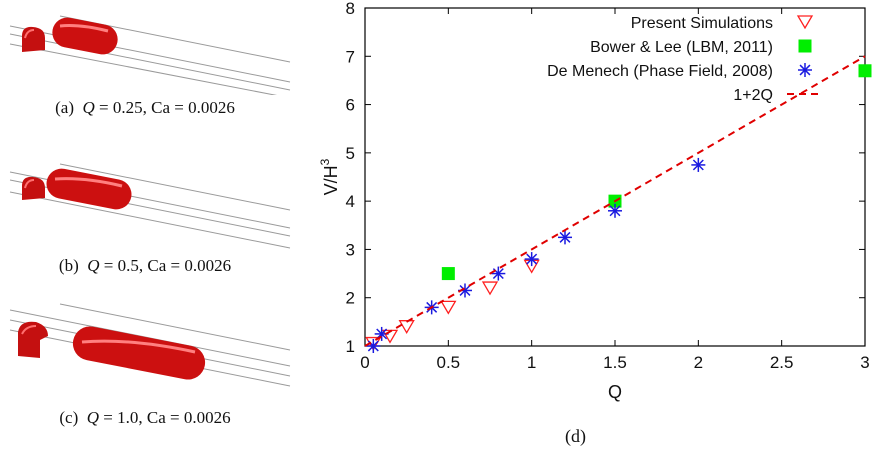  I want to click on caption-a: (a) Q = 0.25, Ca = 0.0026, so click(145, 107).